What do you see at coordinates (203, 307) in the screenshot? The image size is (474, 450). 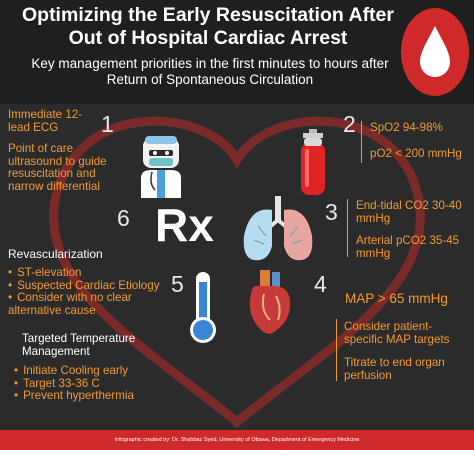 I see `thermometer-icon` at bounding box center [203, 307].